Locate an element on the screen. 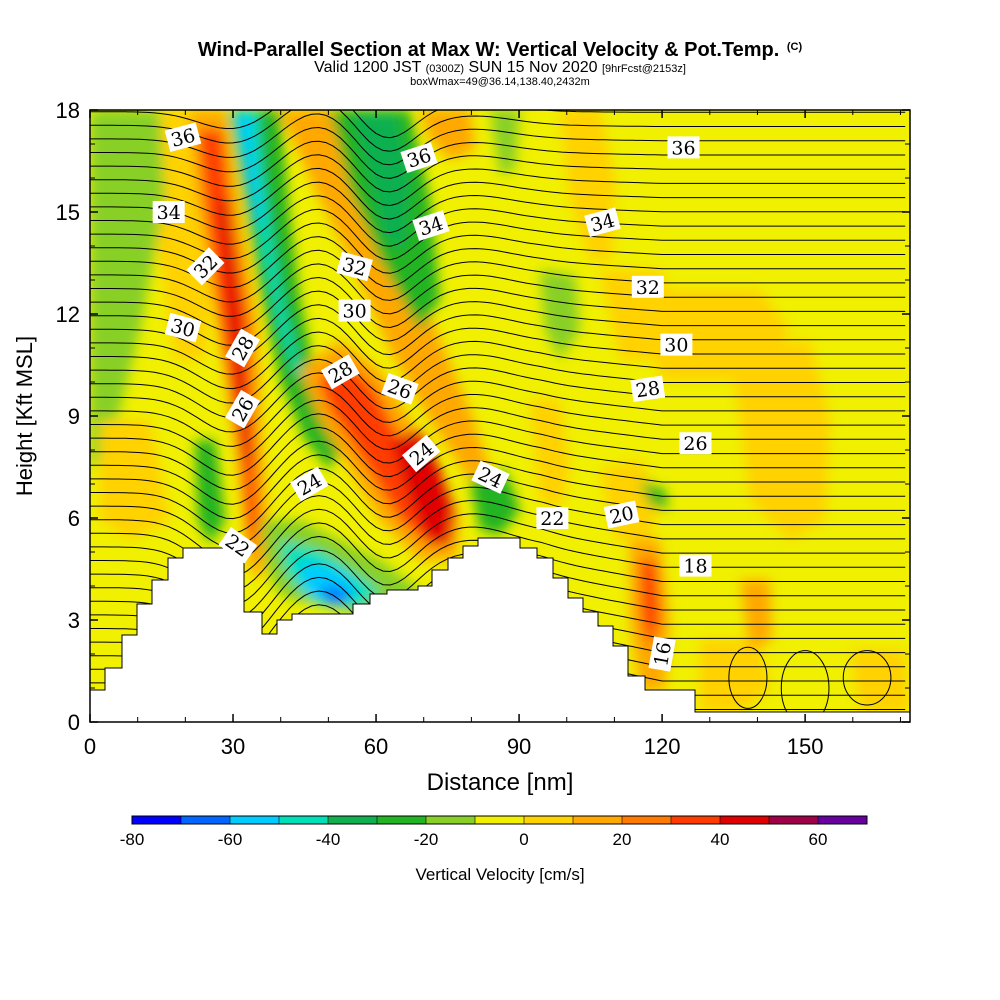 This screenshot has height=1000, width=1000. theta-contour-closed is located at coordinates (748, 677).